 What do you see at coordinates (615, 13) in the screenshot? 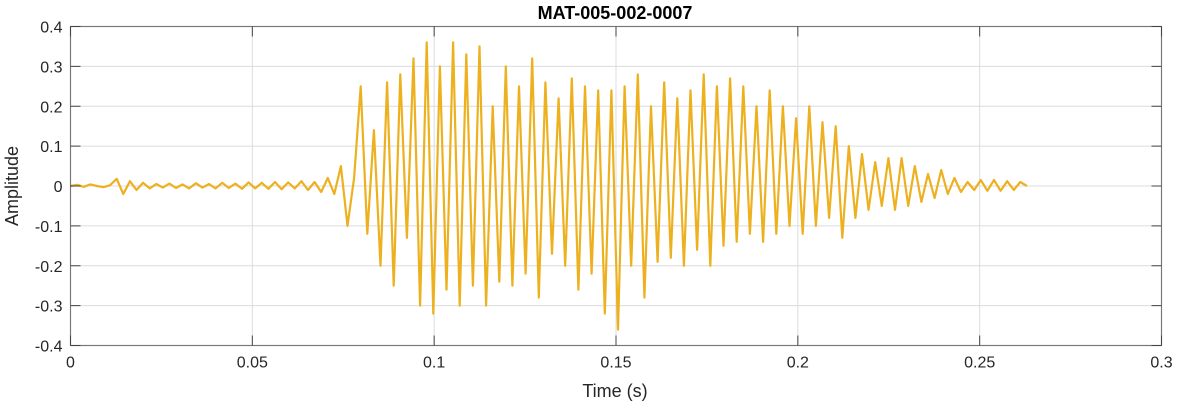
I see `chart-title: MAT-005-002-0007` at bounding box center [615, 13].